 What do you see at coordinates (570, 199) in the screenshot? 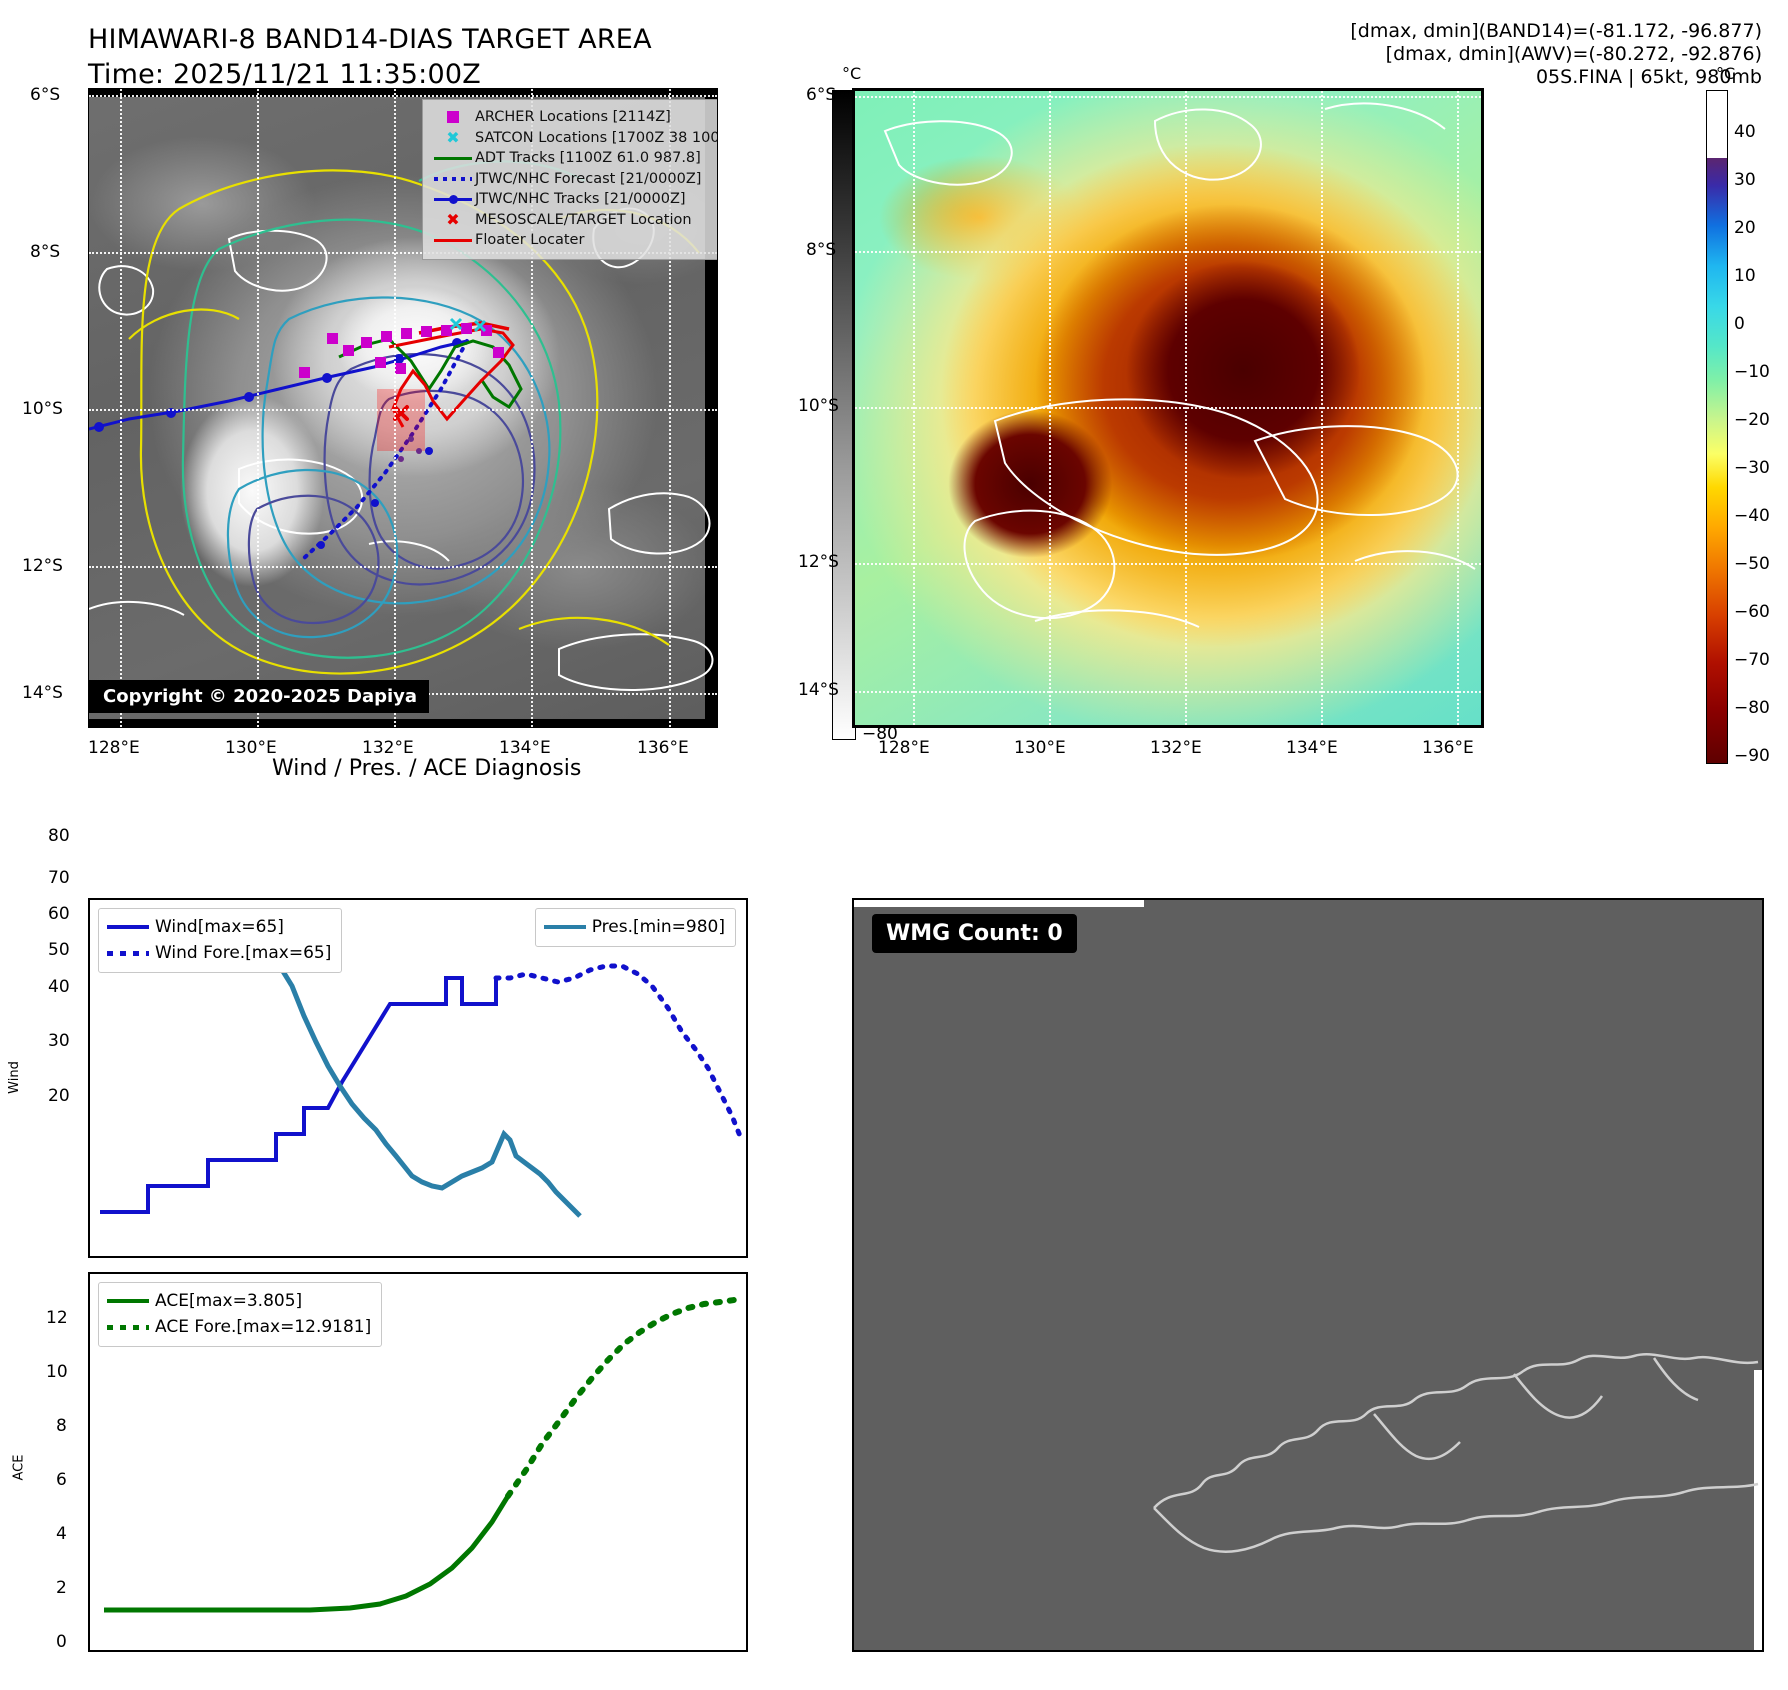
I see `legend-item-jtwc-tracks: JTWC/NHC Tracks [21/0000Z]` at bounding box center [570, 199].